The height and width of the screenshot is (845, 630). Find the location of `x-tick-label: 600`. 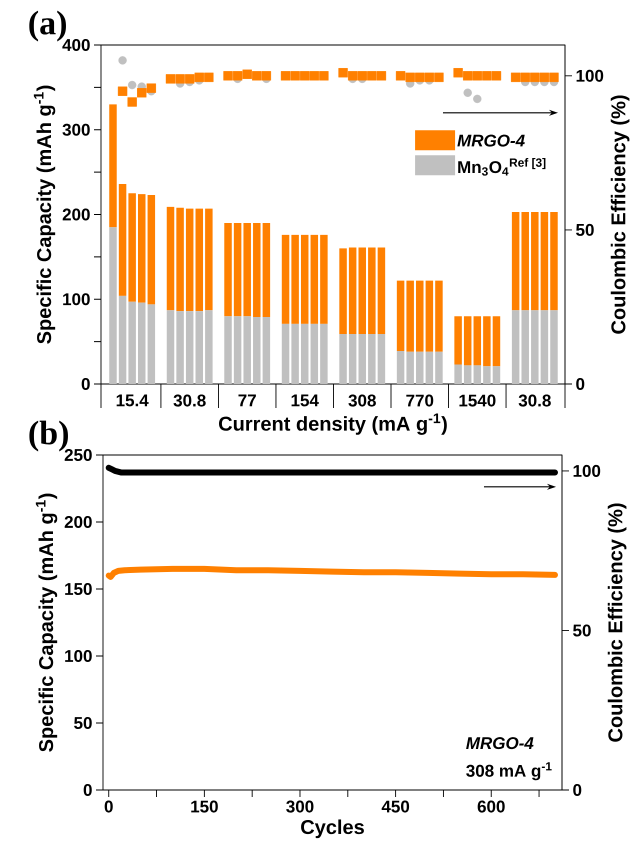

x-tick-label: 600 is located at coordinates (491, 806).